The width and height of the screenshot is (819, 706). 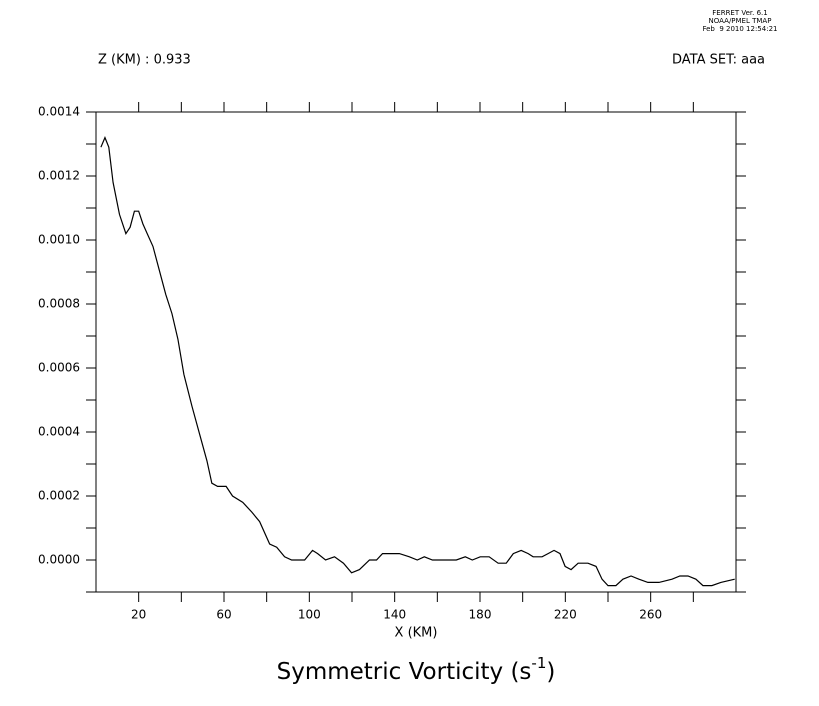 I want to click on header-line: Feb 9 2010 12:54:21, so click(x=739, y=29).